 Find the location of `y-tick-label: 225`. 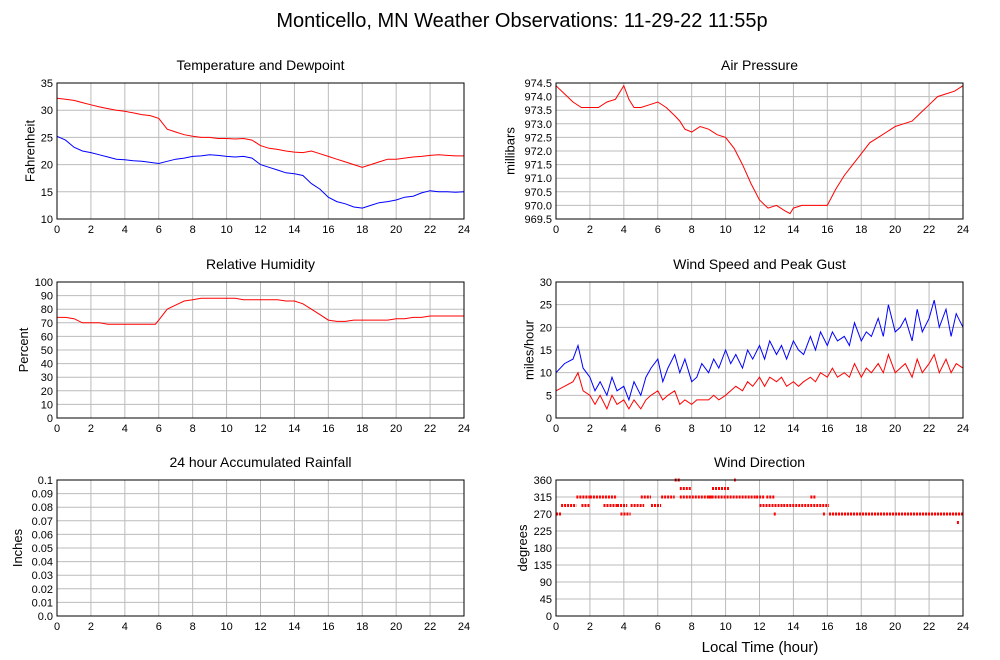

y-tick-label: 225 is located at coordinates (543, 532).